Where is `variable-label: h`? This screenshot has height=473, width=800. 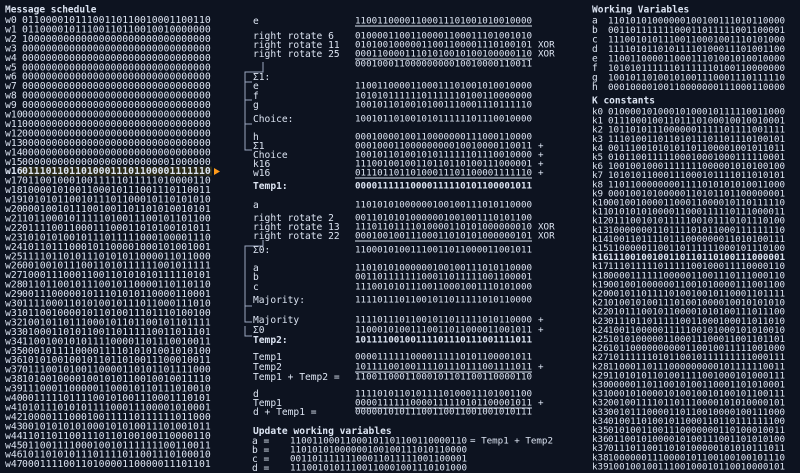 variable-label: h is located at coordinates (595, 87).